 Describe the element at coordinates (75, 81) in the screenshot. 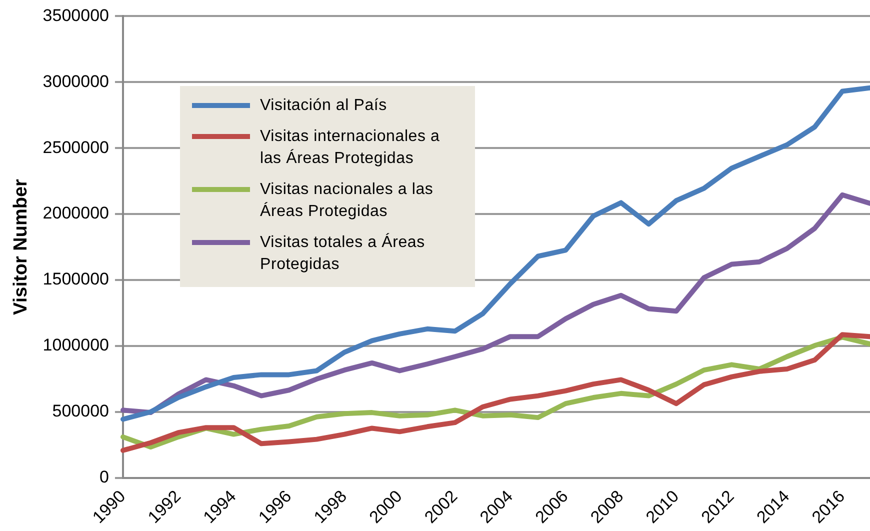

I see `y-tick-label: 3000000` at that location.